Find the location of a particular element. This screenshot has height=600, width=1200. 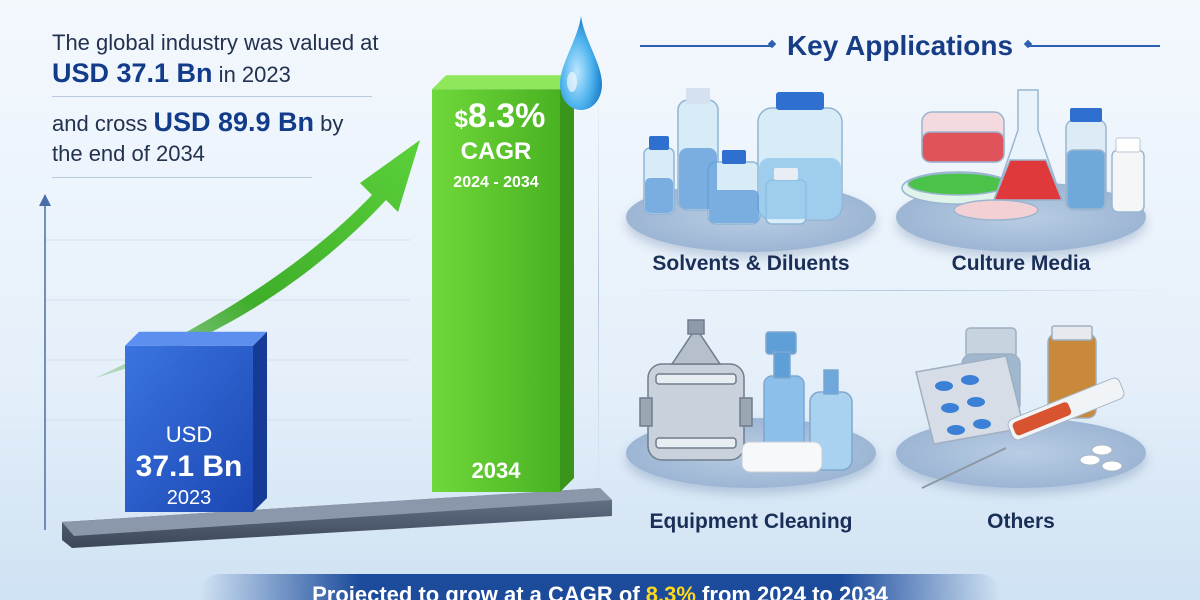

application-label: Others is located at coordinates (1021, 521).